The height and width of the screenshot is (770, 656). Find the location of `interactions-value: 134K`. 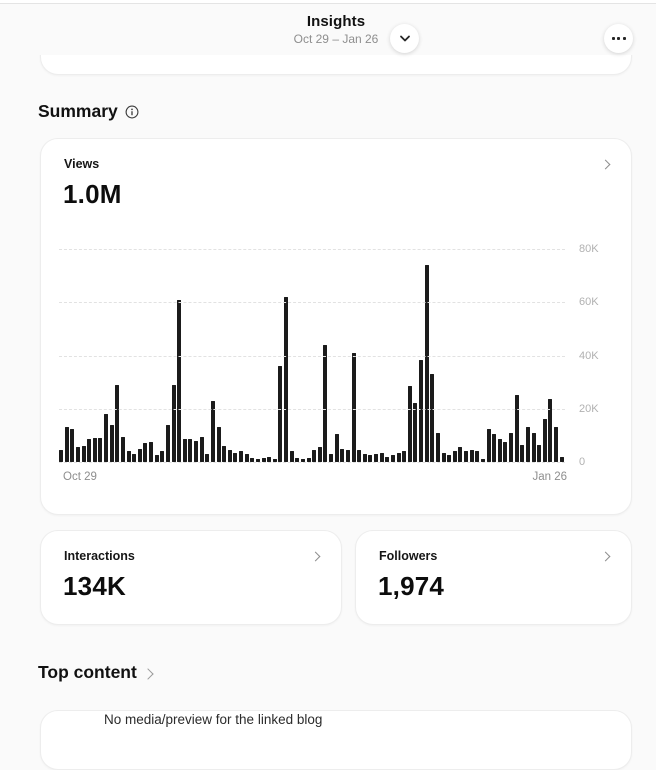

interactions-value: 134K is located at coordinates (94, 586).